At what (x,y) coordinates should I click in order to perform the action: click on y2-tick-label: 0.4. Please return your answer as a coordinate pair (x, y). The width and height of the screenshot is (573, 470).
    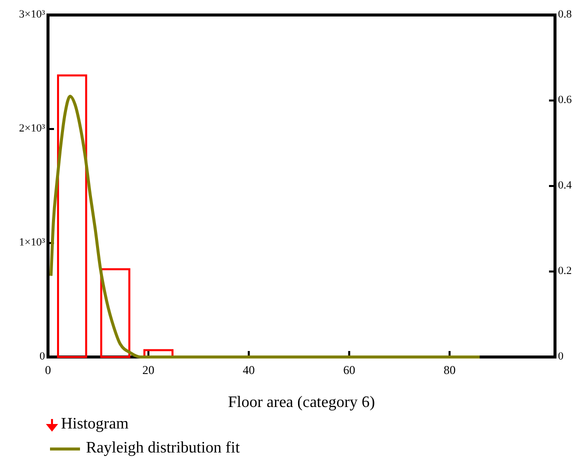
    Looking at the image, I should click on (565, 186).